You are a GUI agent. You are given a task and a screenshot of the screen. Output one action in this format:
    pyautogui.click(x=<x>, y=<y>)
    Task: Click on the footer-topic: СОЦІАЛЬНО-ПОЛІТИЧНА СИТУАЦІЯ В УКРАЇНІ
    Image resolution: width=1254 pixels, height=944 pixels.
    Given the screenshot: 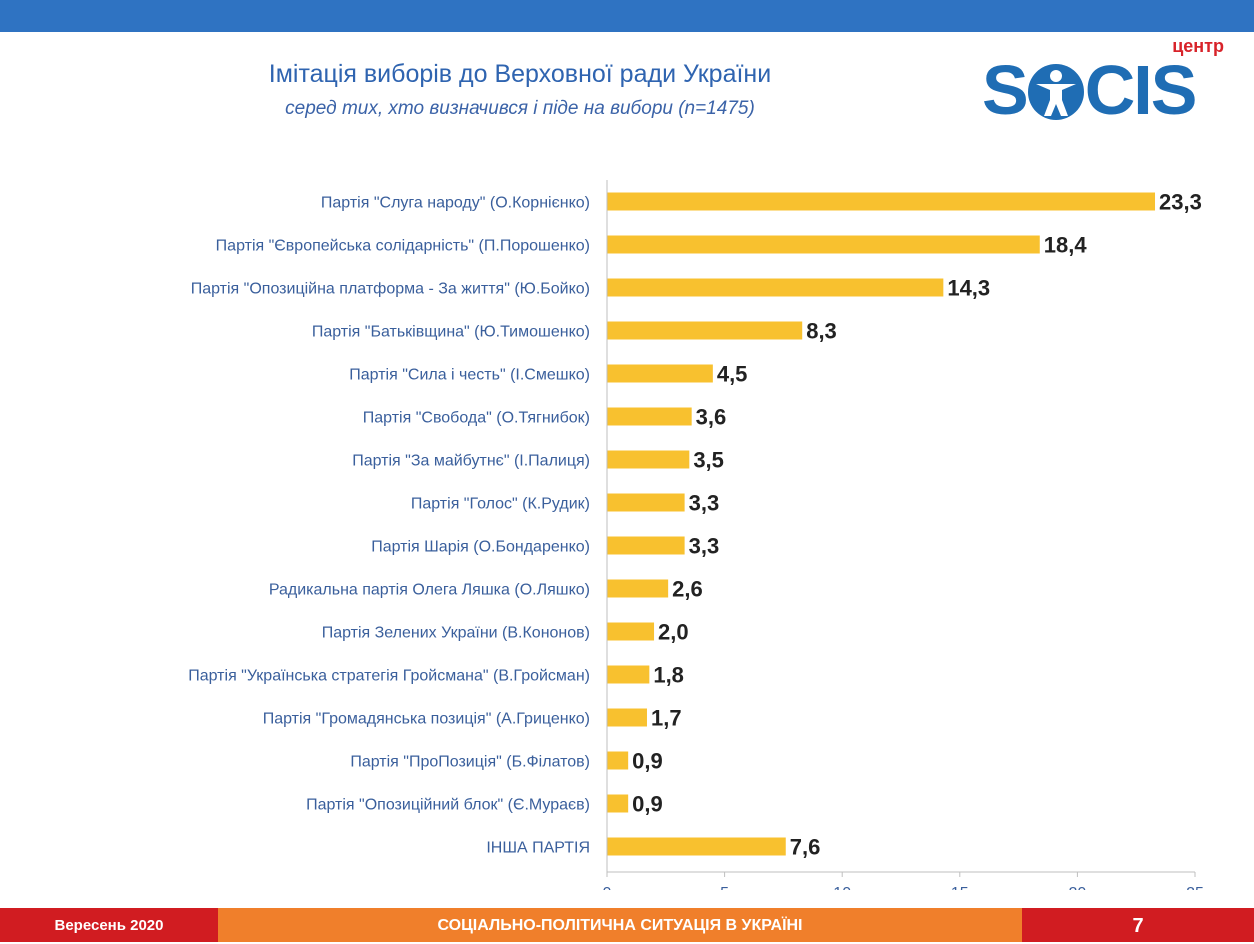 What is the action you would take?
    pyautogui.click(x=620, y=925)
    